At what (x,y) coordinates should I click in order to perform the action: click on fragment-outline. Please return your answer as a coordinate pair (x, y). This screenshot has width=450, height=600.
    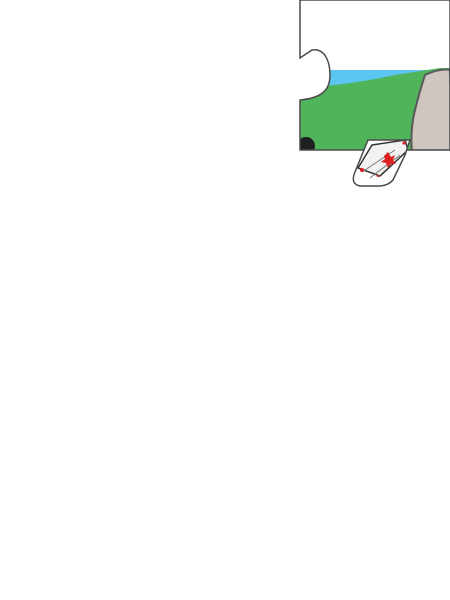
    Looking at the image, I should click on (382, 163).